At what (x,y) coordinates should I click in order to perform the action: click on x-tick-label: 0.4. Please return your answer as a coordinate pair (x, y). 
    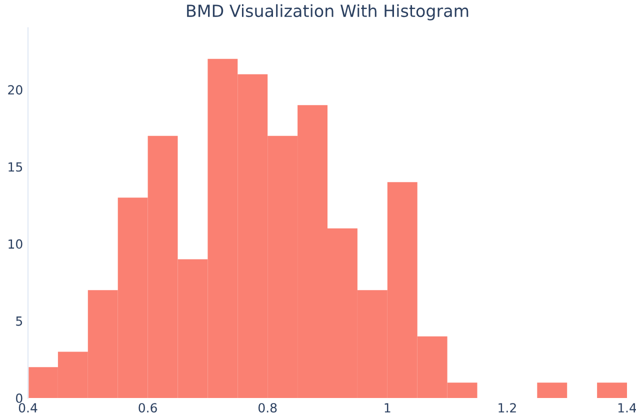
    Looking at the image, I should click on (28, 408).